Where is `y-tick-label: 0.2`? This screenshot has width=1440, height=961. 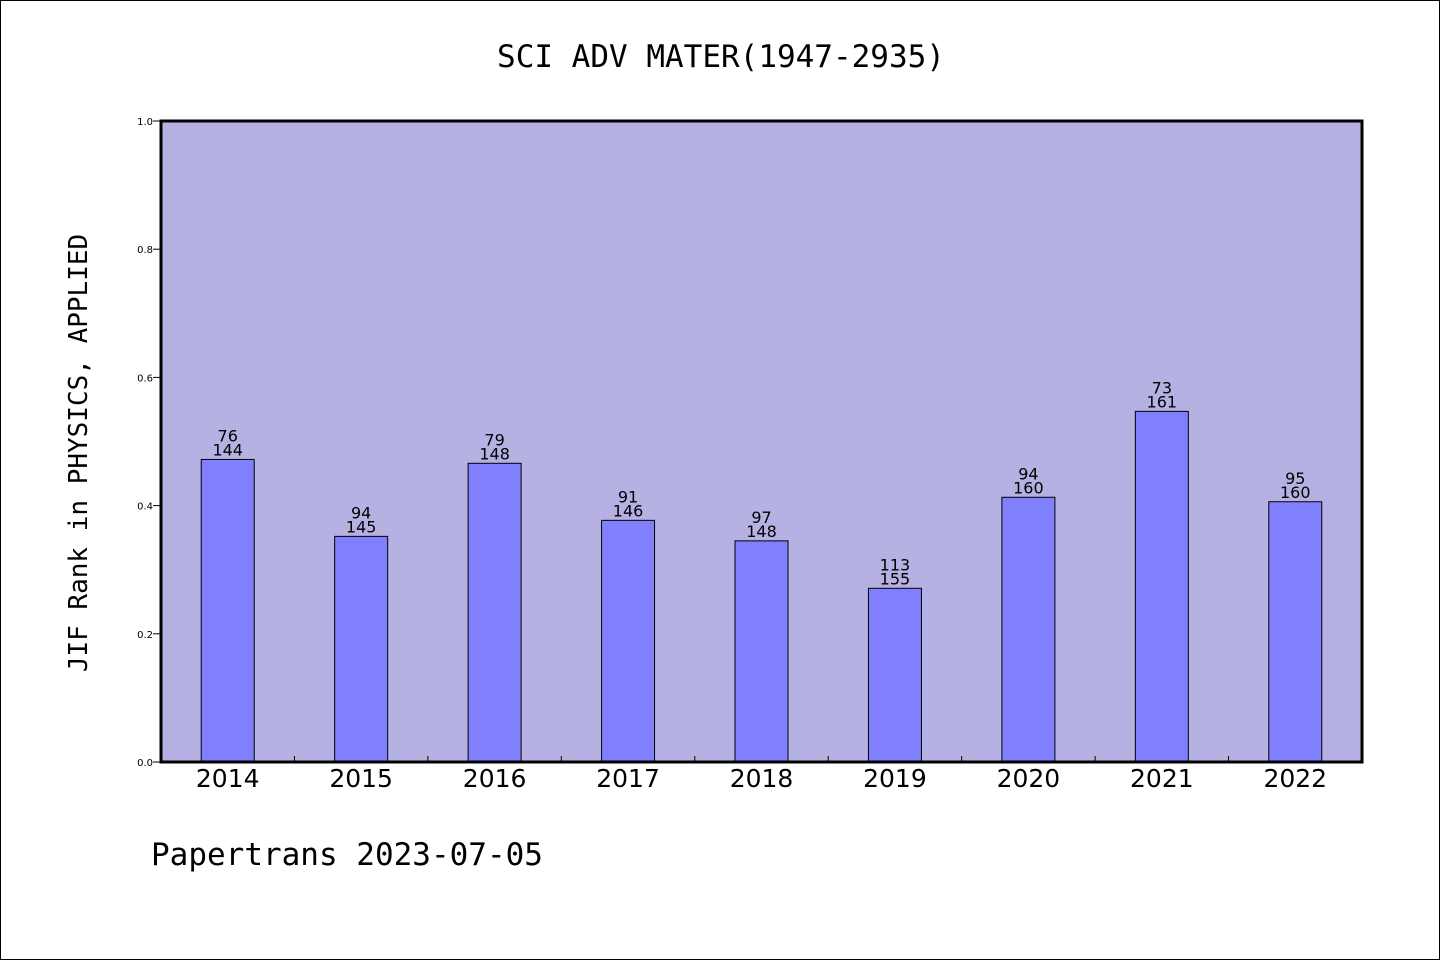 y-tick-label: 0.2 is located at coordinates (145, 635).